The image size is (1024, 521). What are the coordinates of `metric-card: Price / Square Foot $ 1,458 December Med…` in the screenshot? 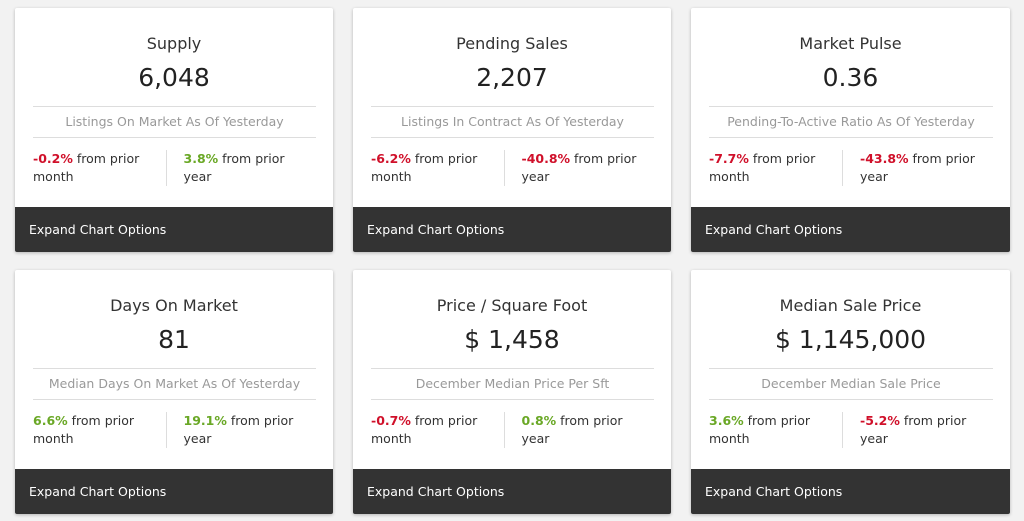 It's located at (512, 392).